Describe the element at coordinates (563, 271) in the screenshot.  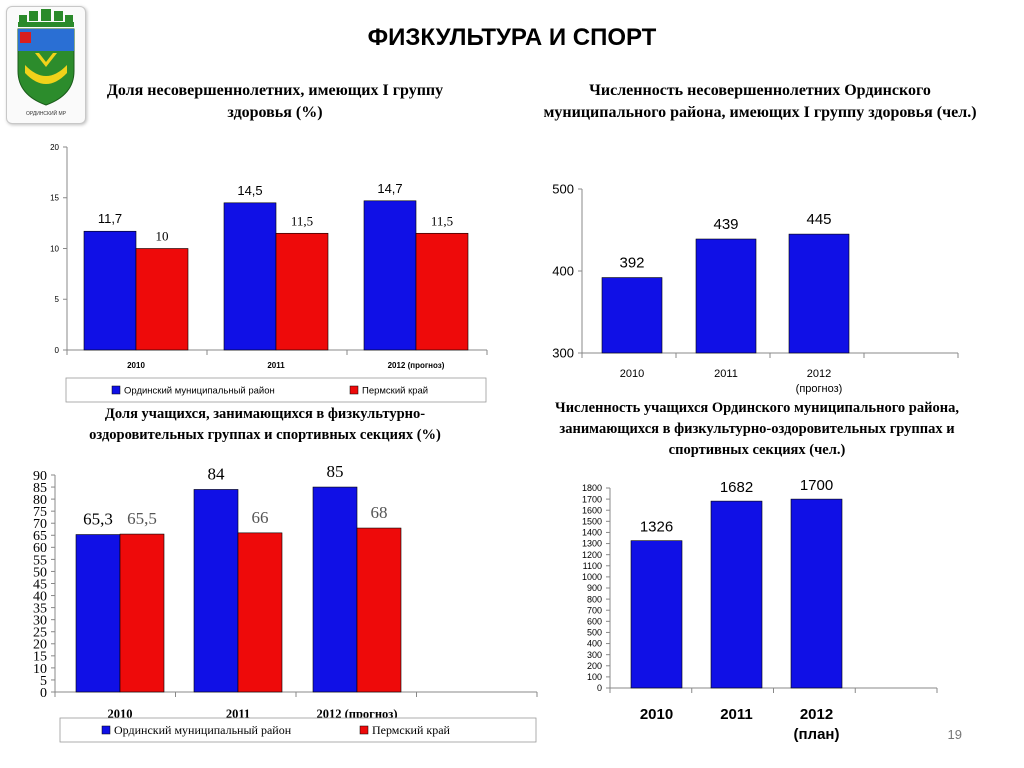
I see `chart2-y-tick-label: 400` at that location.